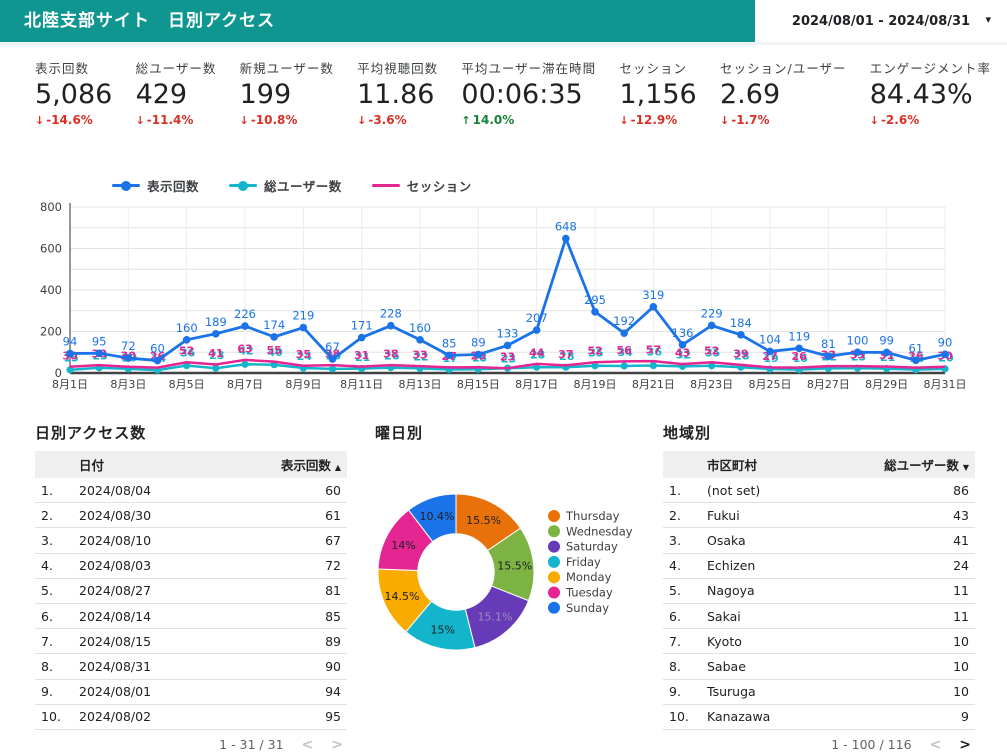  What do you see at coordinates (897, 540) in the screenshot?
I see `row-value: 41` at bounding box center [897, 540].